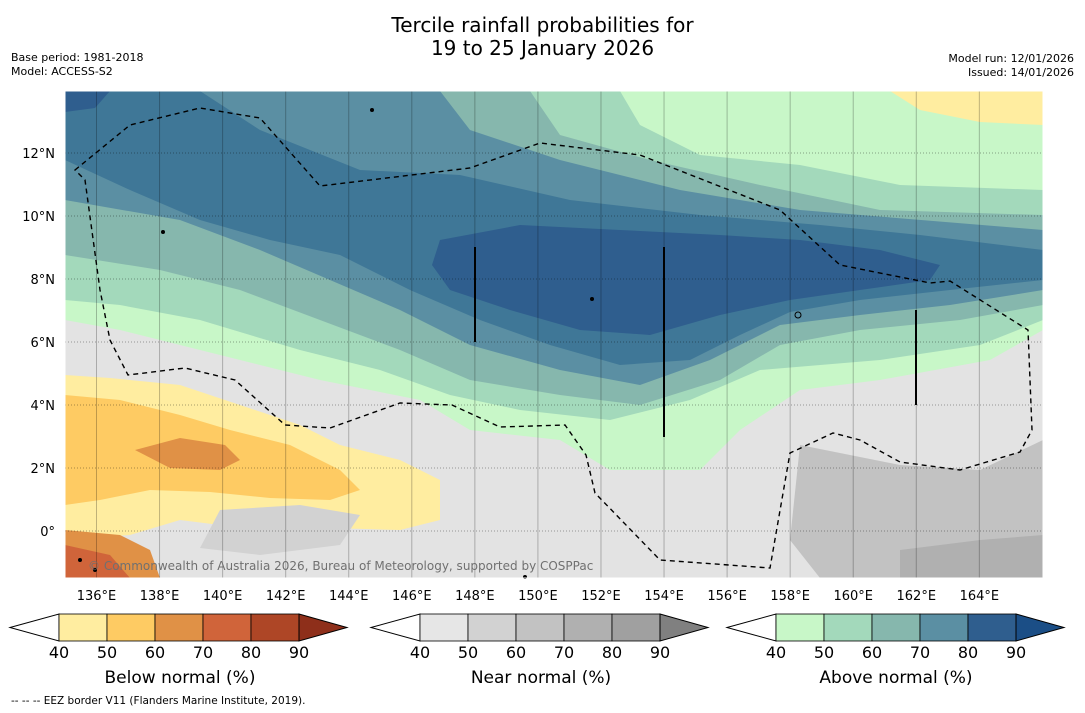  I want to click on boundary-segments, so click(695, 342).